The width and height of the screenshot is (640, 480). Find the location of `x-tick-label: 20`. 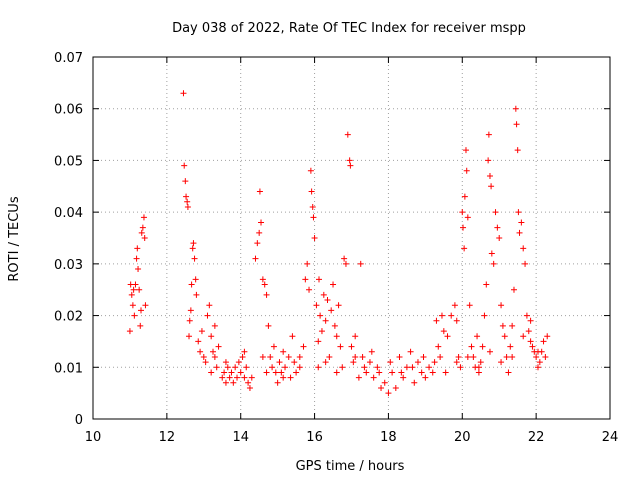

x-tick-label: 20 is located at coordinates (462, 437).